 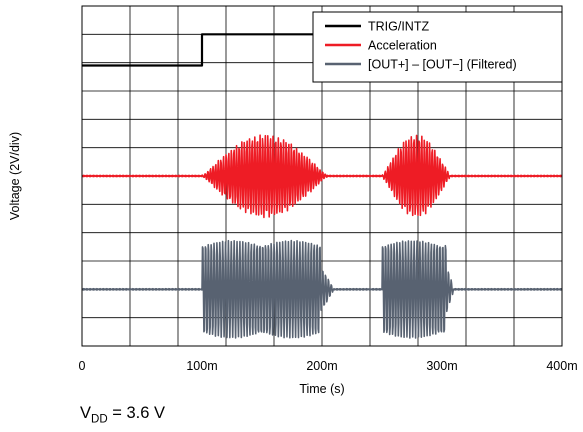 I want to click on x-tick-label: 200m, so click(x=321, y=366).